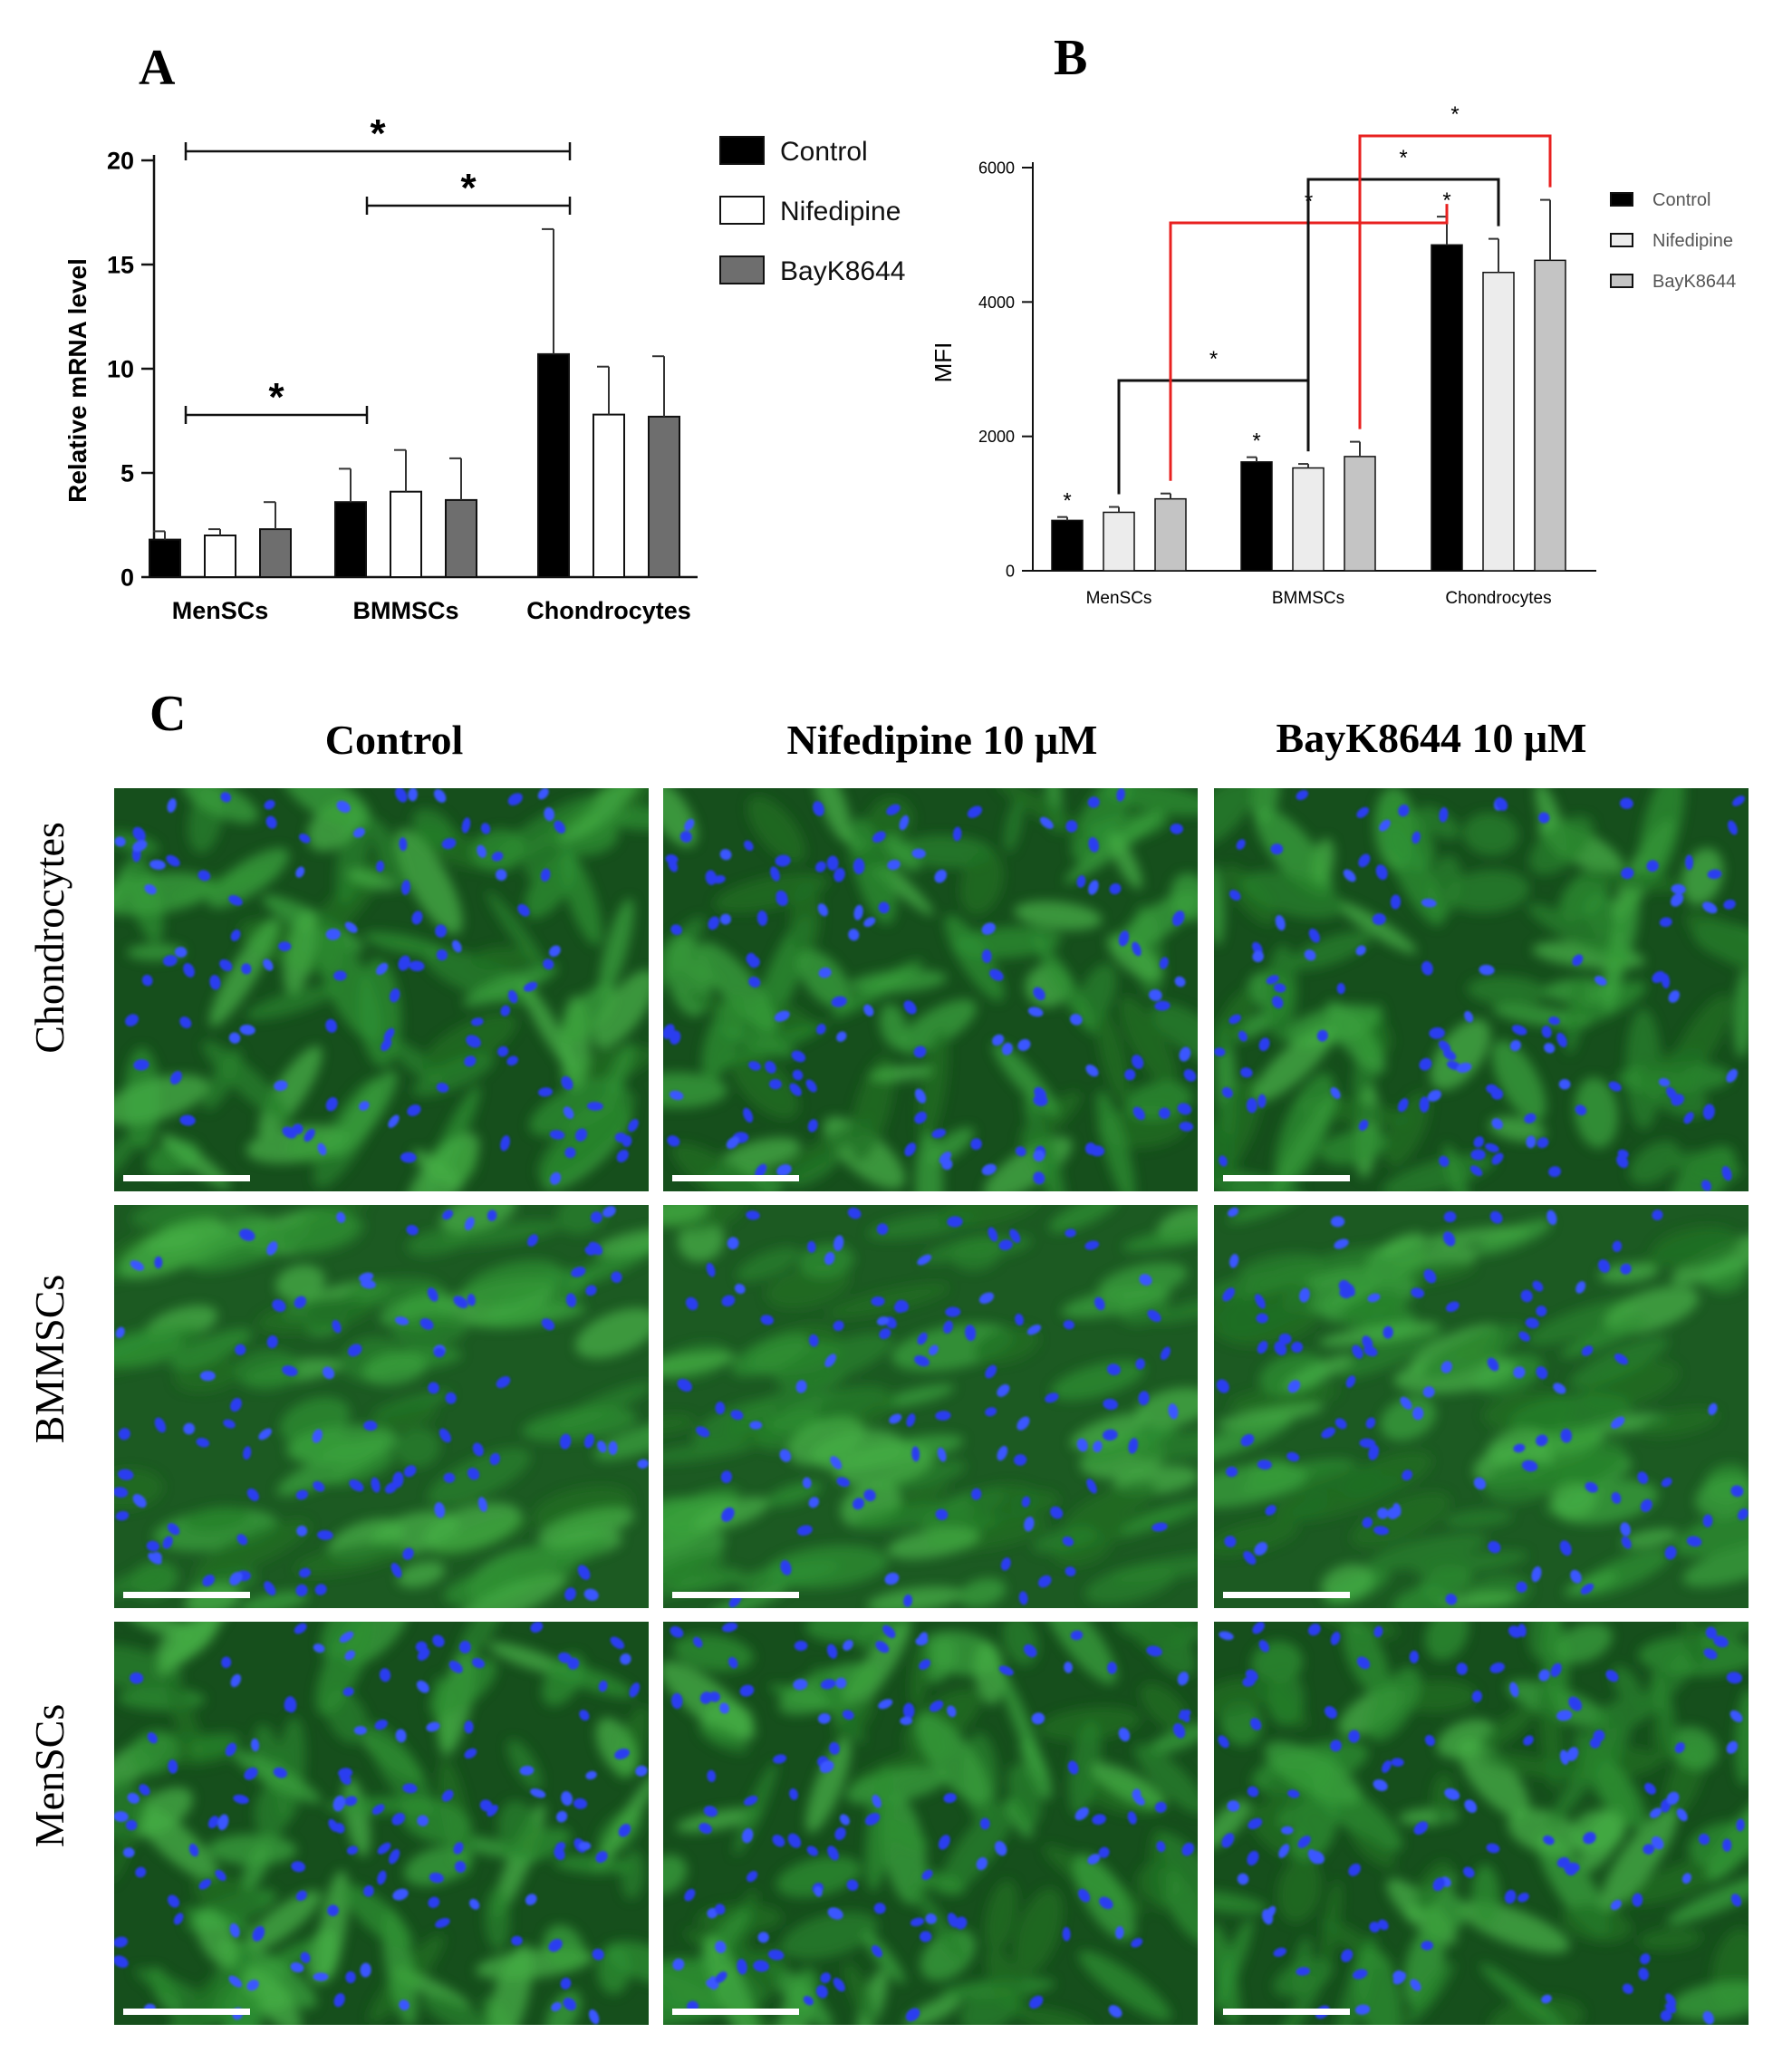  What do you see at coordinates (1481, 989) in the screenshot?
I see `micrograph-content` at bounding box center [1481, 989].